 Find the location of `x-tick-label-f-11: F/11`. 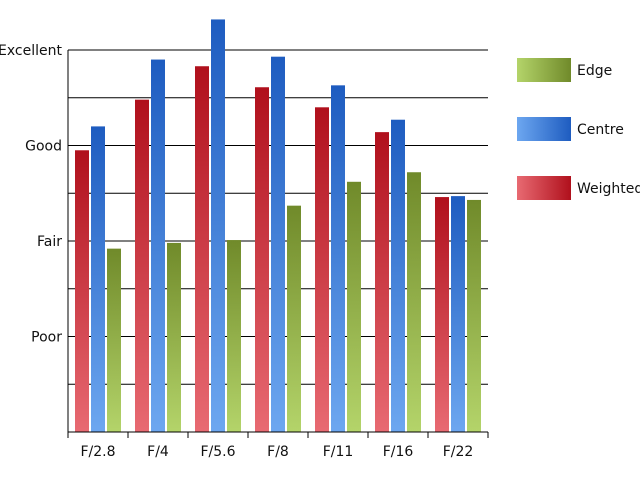

x-tick-label-f-11: F/11 is located at coordinates (338, 452).